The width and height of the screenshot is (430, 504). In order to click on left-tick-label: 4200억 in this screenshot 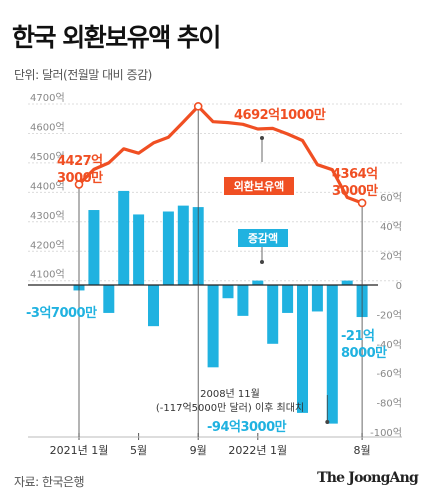, I will do `click(47, 245)`.